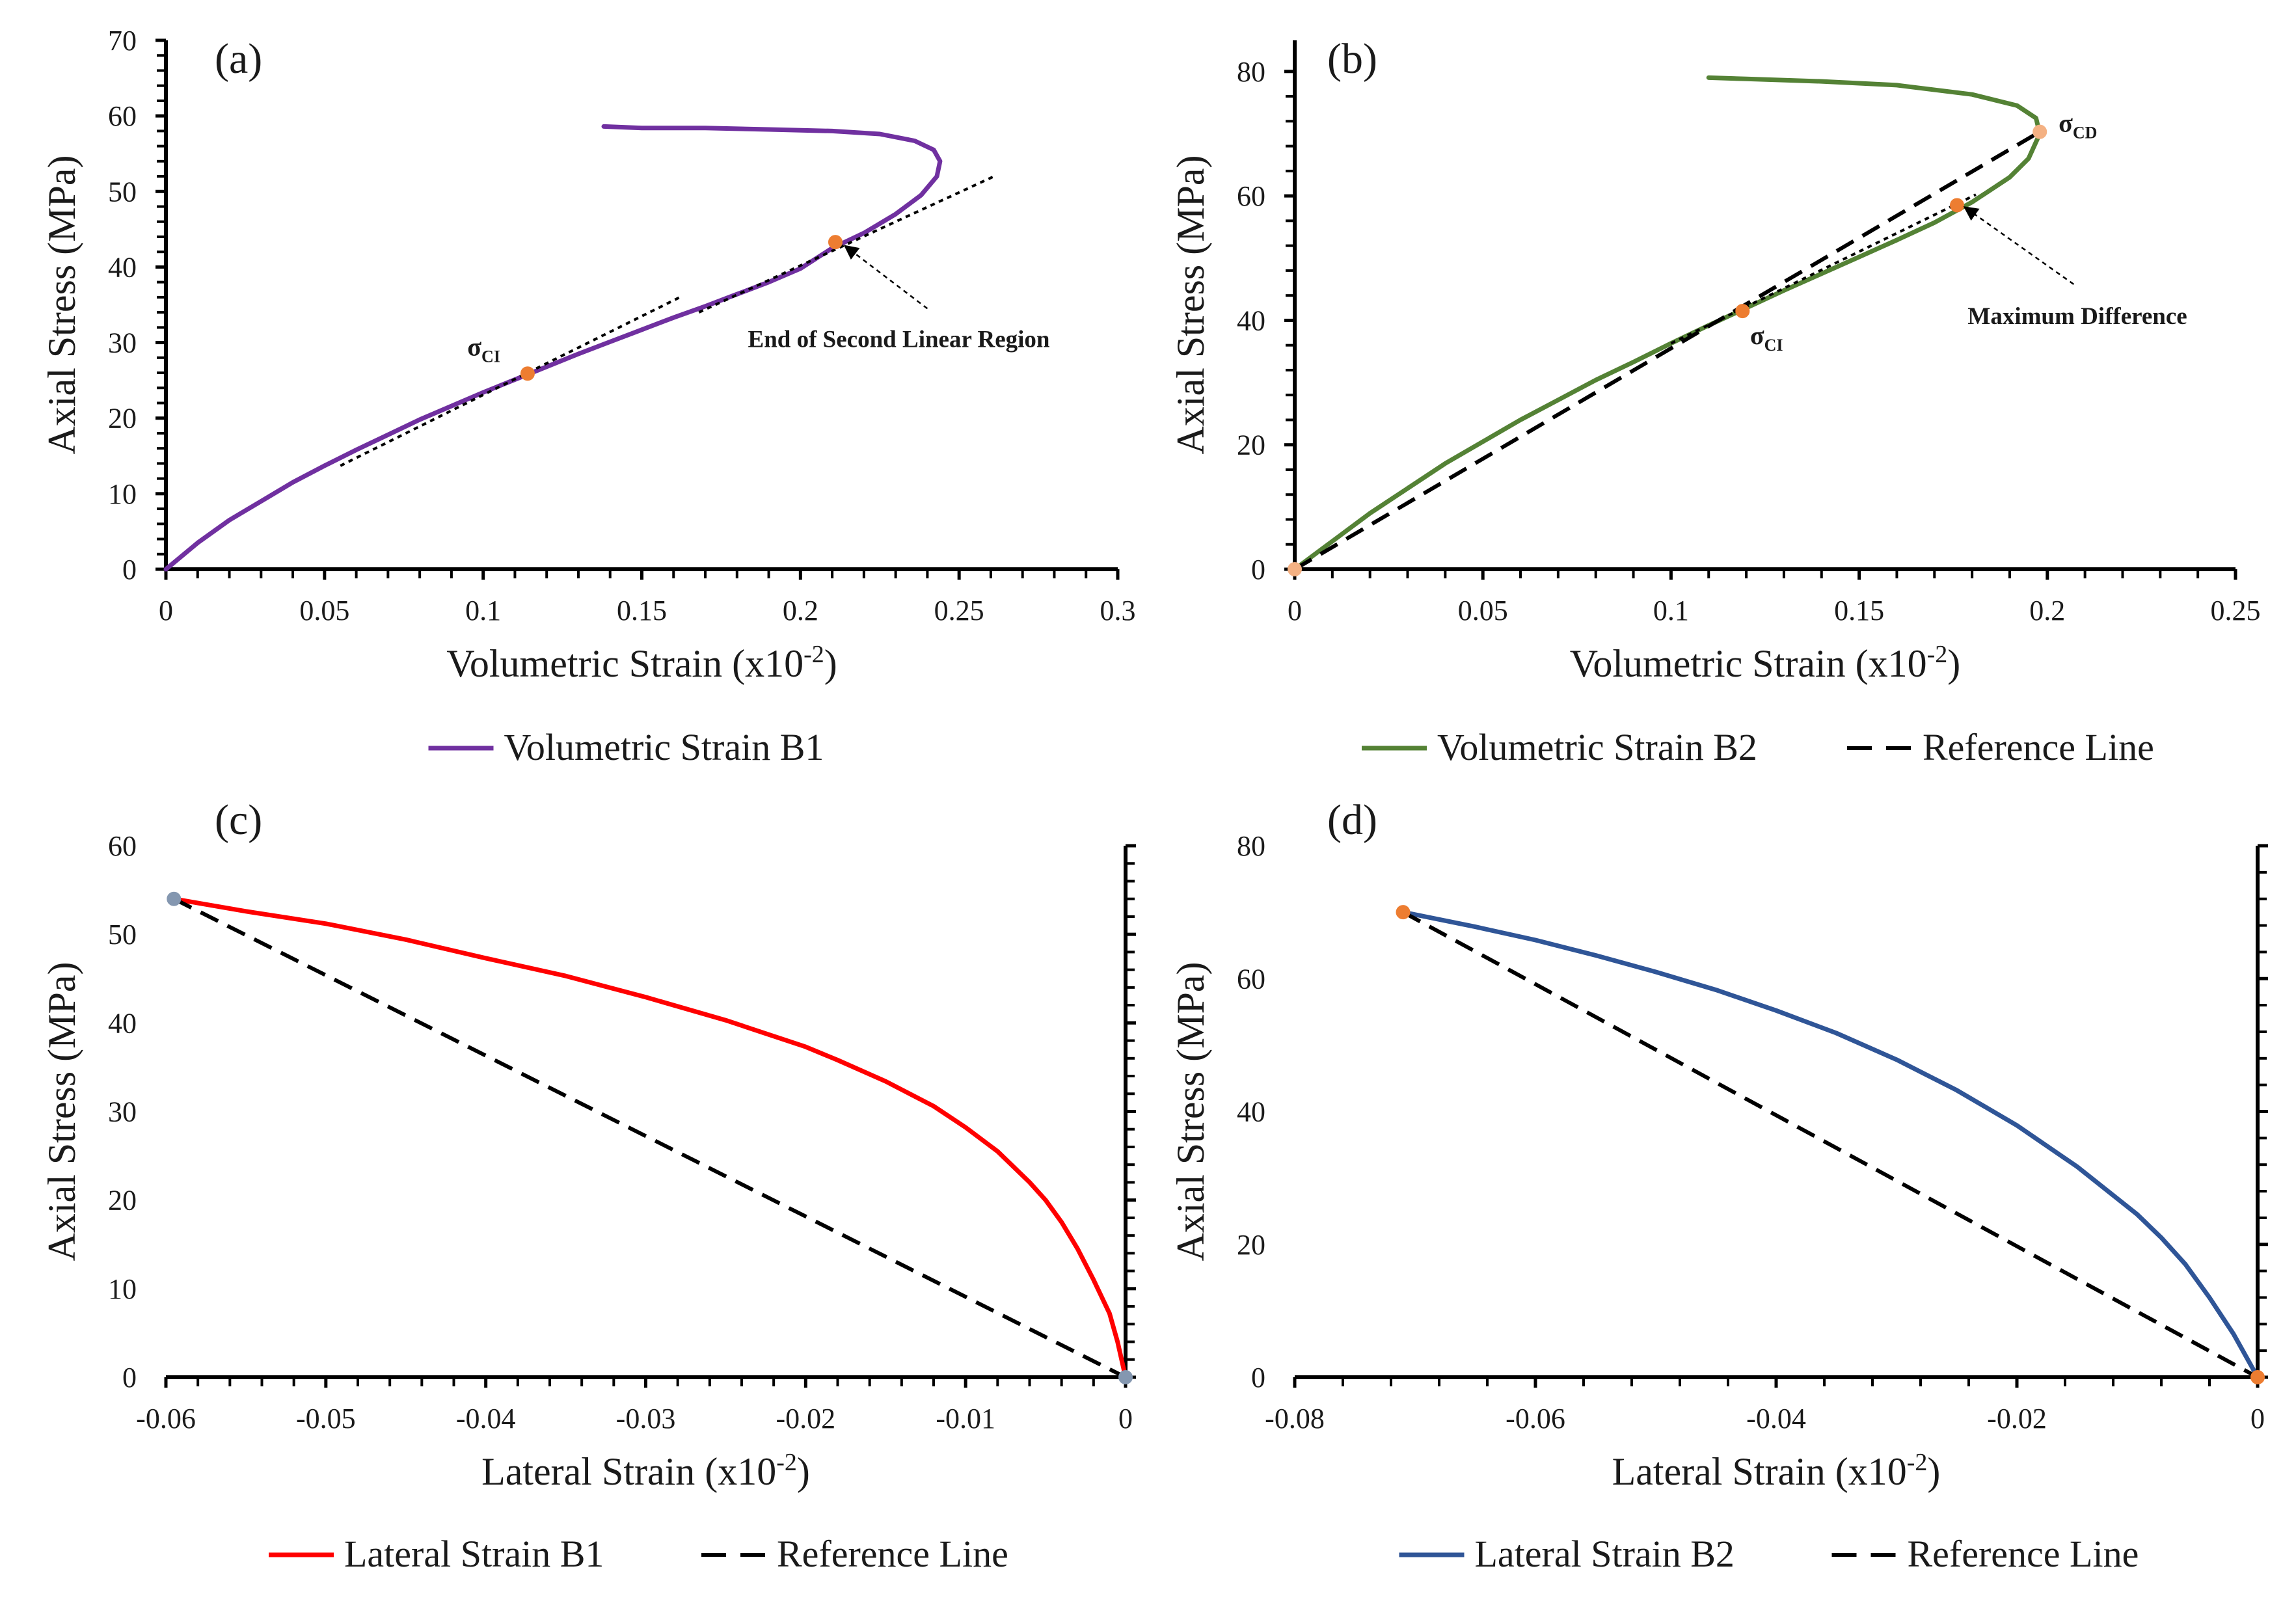 This screenshot has height=1616, width=2296. What do you see at coordinates (664, 747) in the screenshot?
I see `legend-label: Volumetric Strain B1` at bounding box center [664, 747].